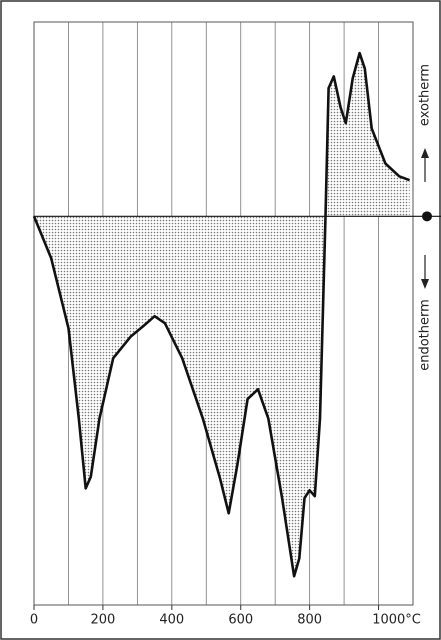 The image size is (441, 640). Describe the element at coordinates (171, 620) in the screenshot. I see `x-tick-label: 400` at that location.